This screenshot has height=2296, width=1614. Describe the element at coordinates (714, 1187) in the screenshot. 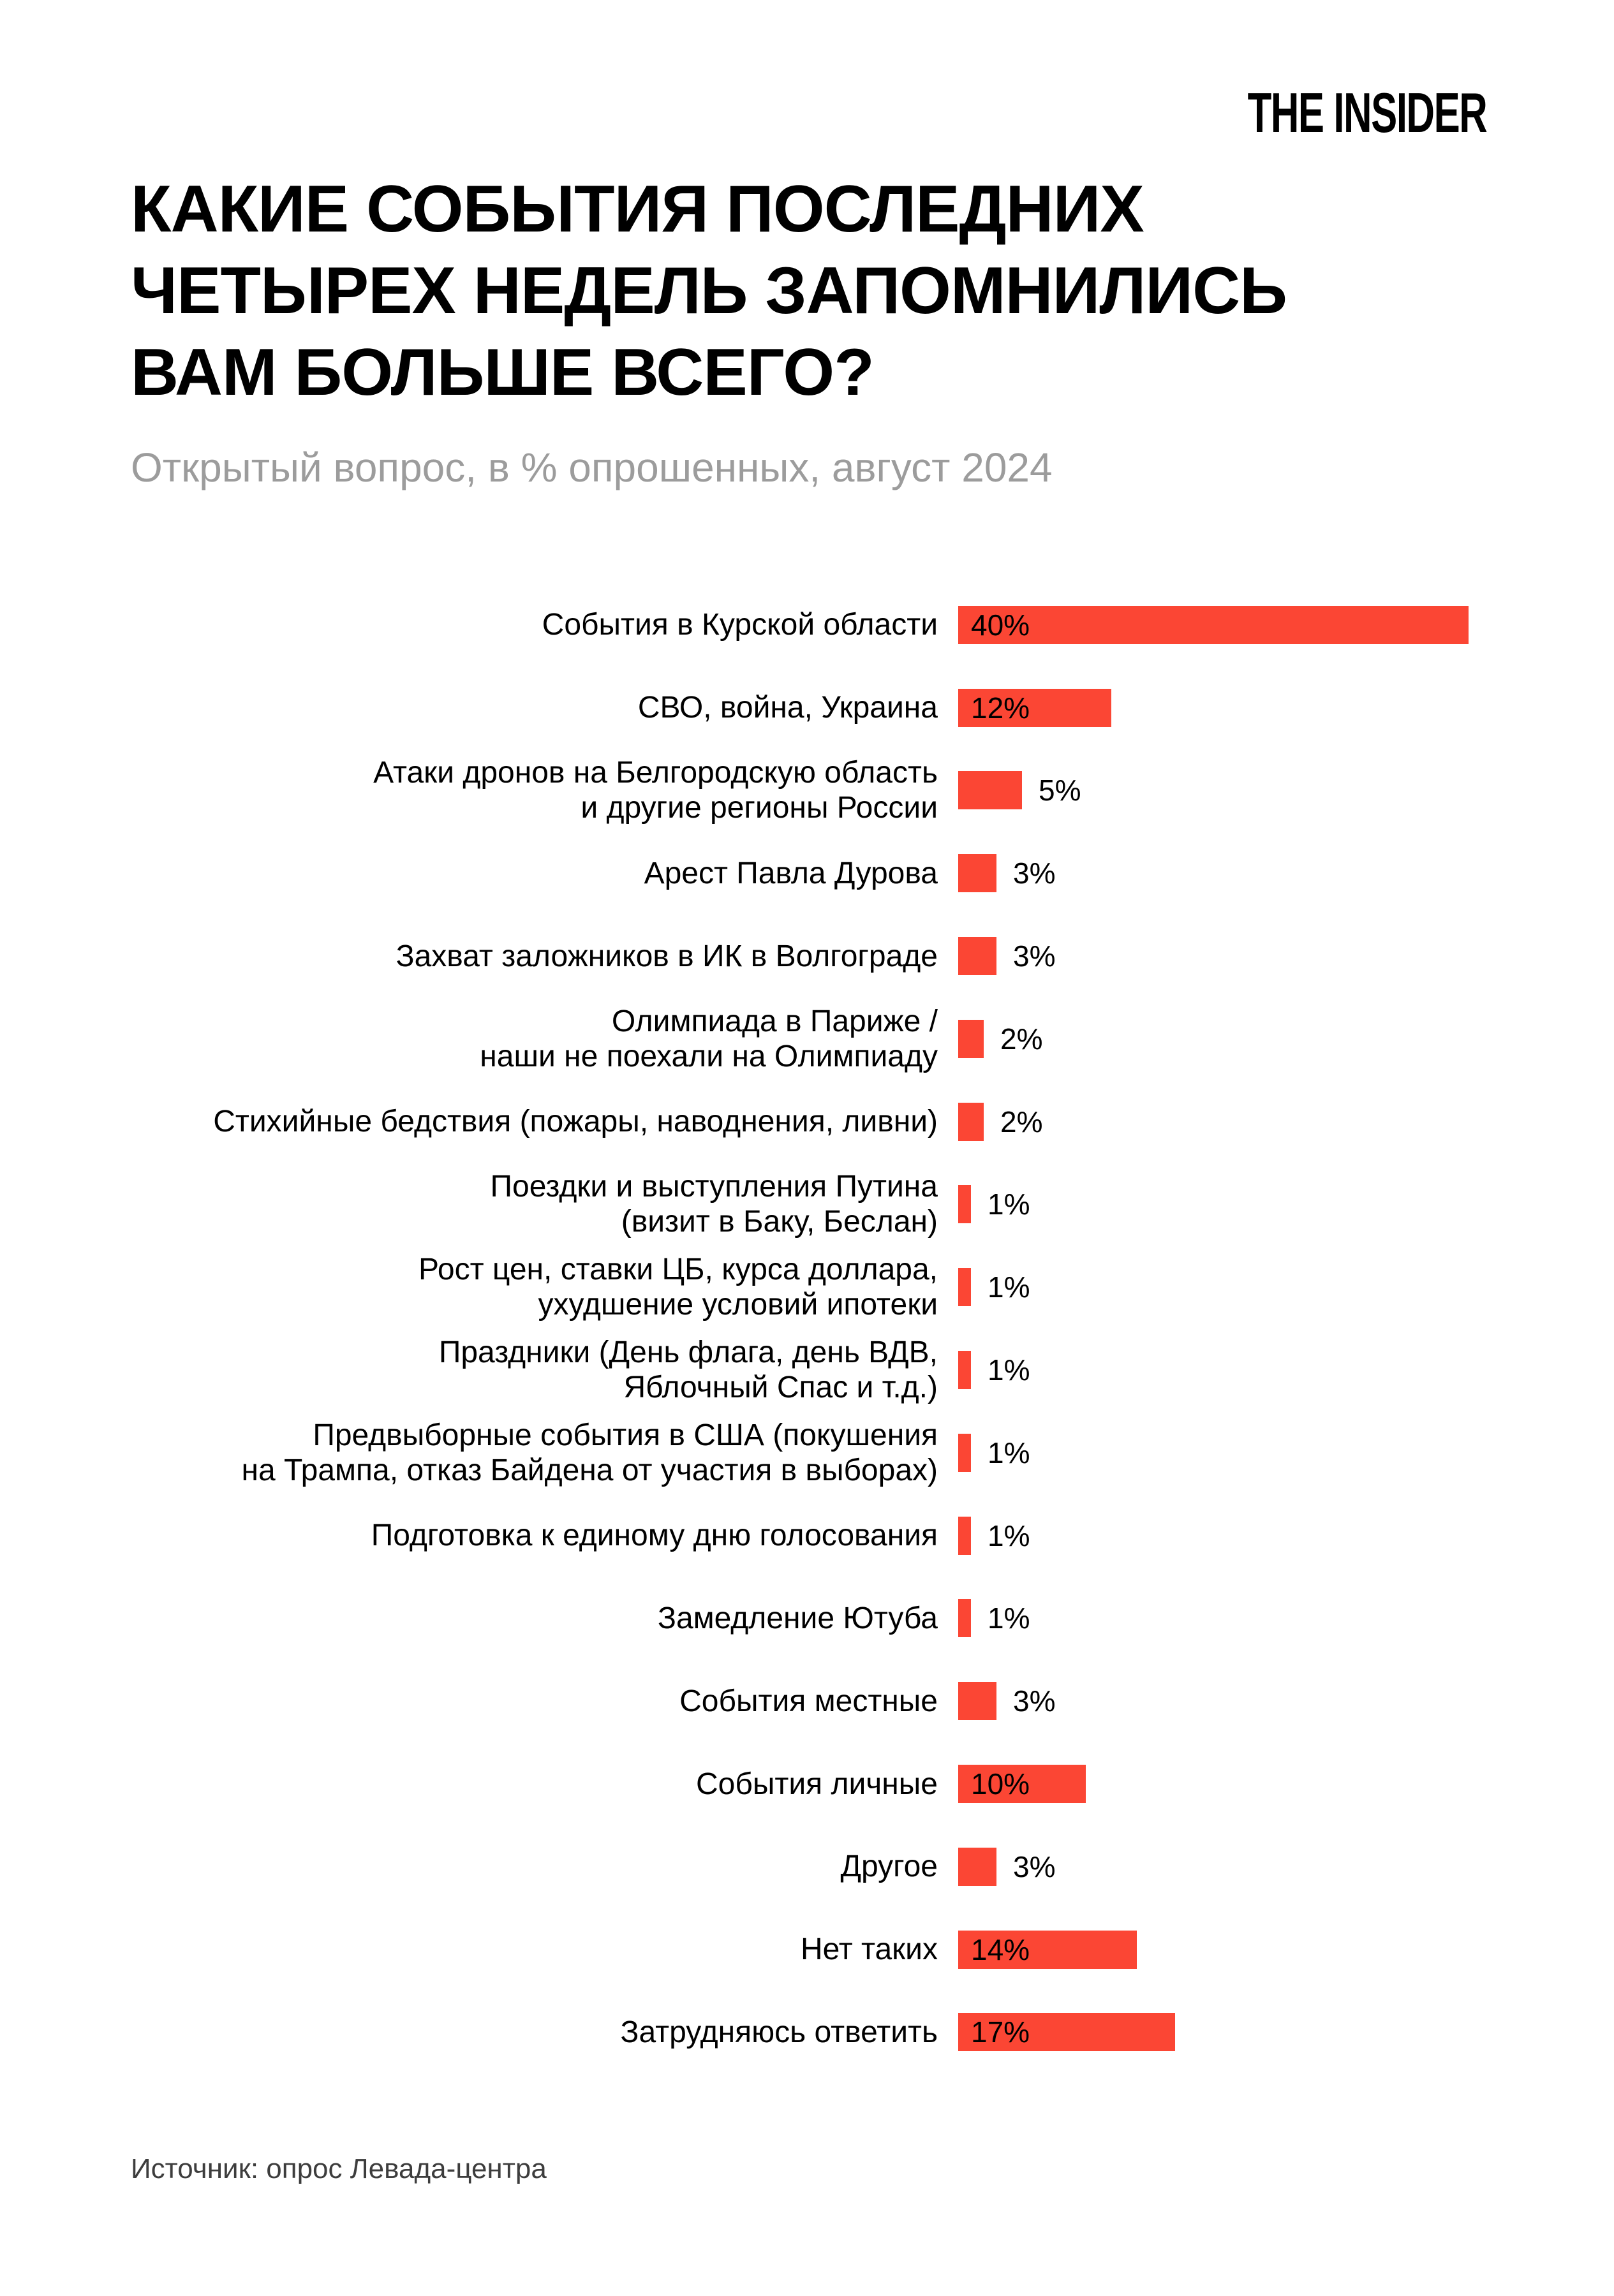

I see `bar-label-line: Поездки и выступления Путина` at that location.